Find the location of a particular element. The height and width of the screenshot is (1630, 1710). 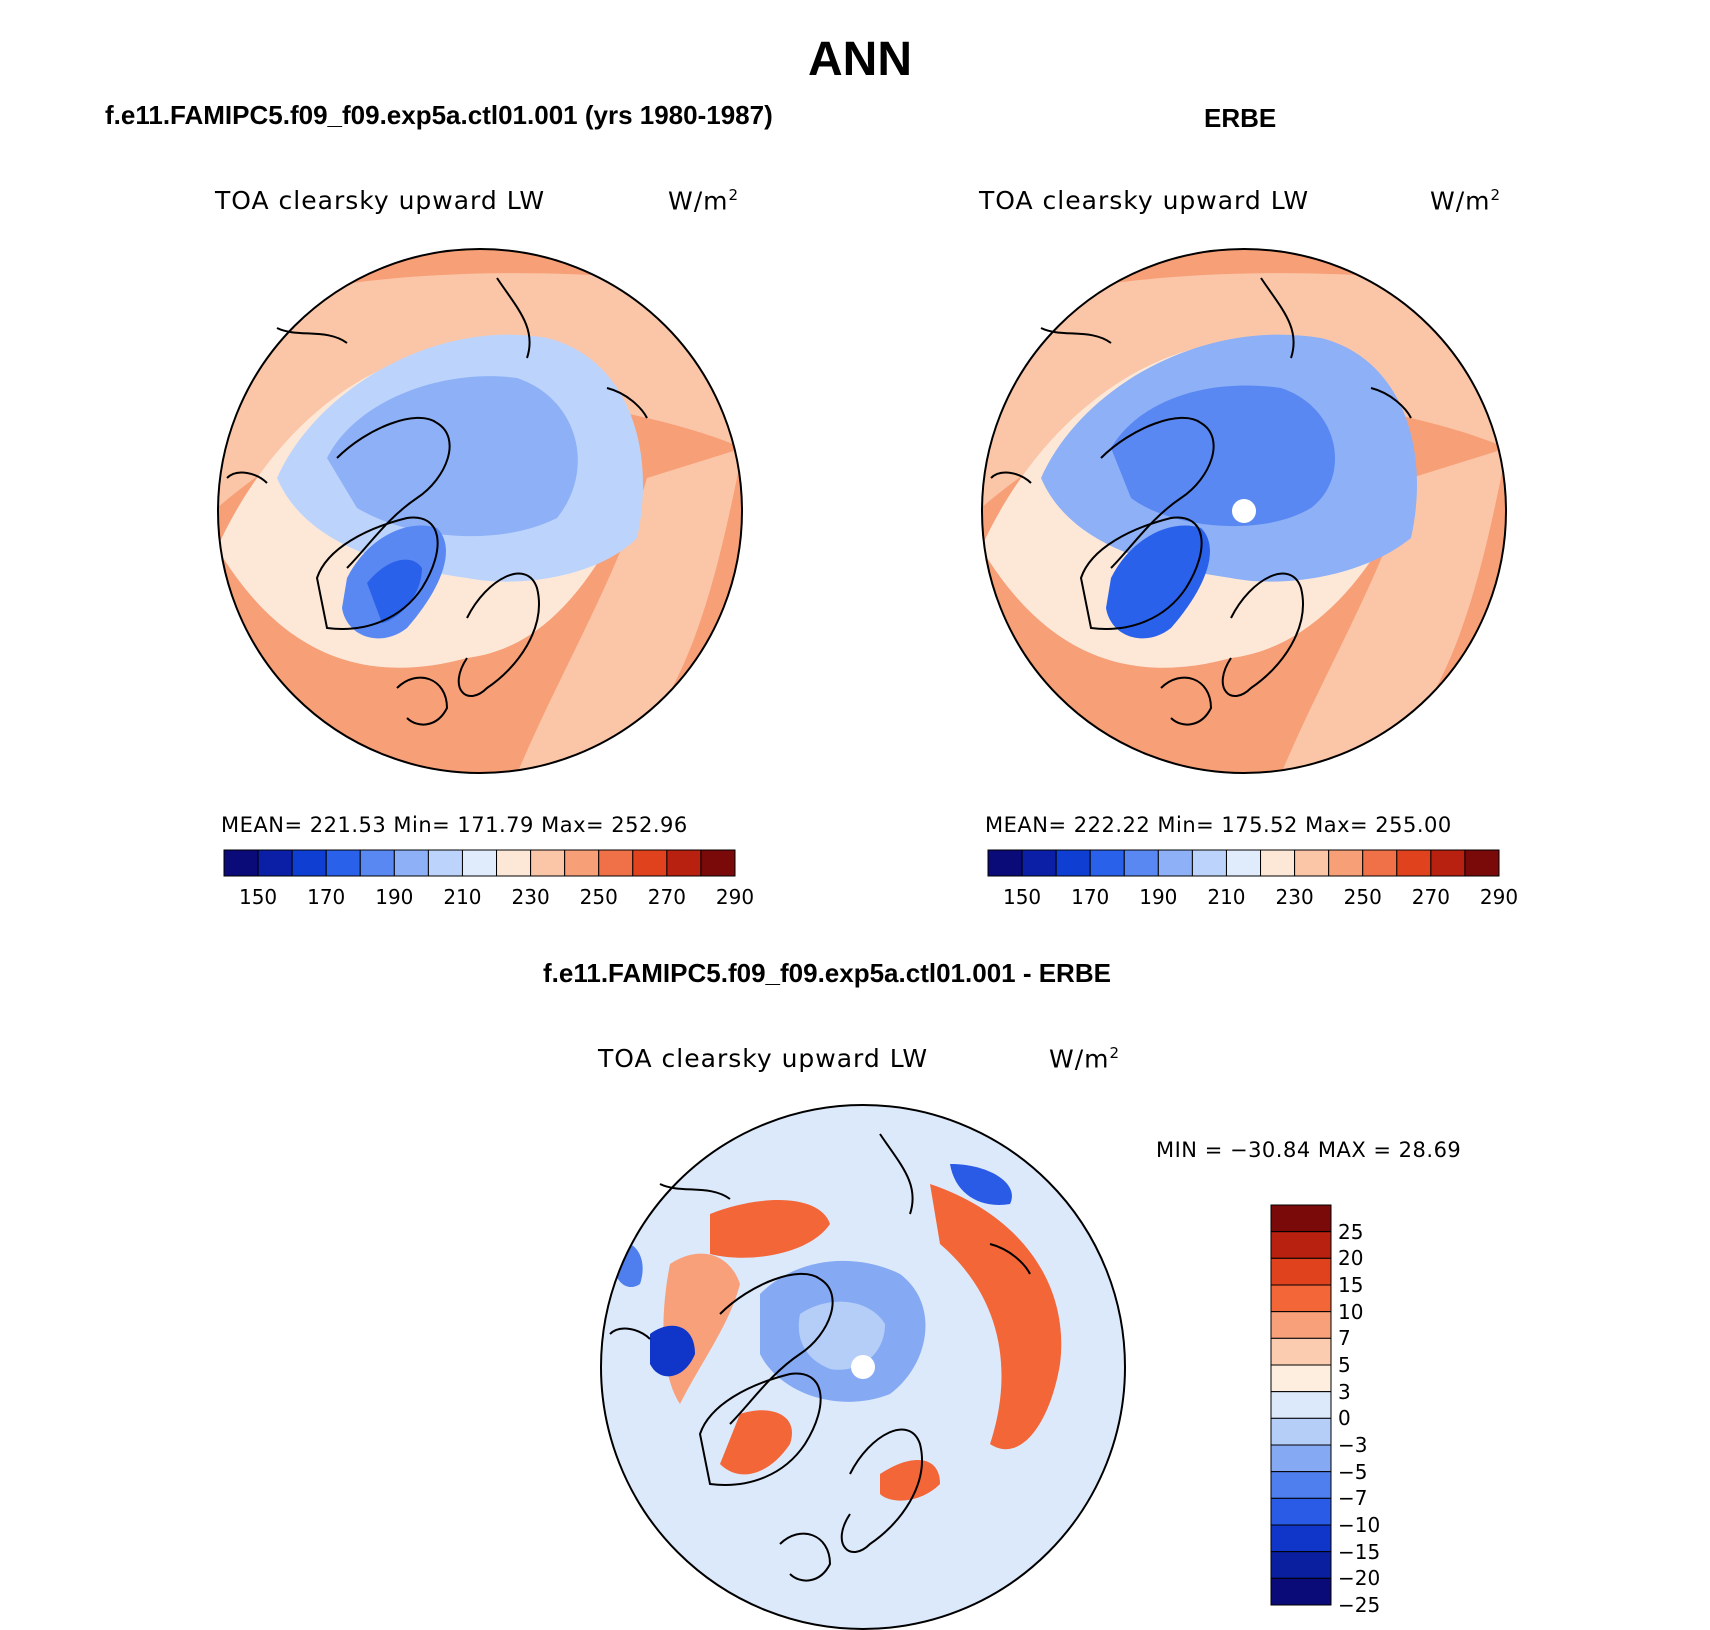

obs-panel-title: ERBE is located at coordinates (1240, 118).